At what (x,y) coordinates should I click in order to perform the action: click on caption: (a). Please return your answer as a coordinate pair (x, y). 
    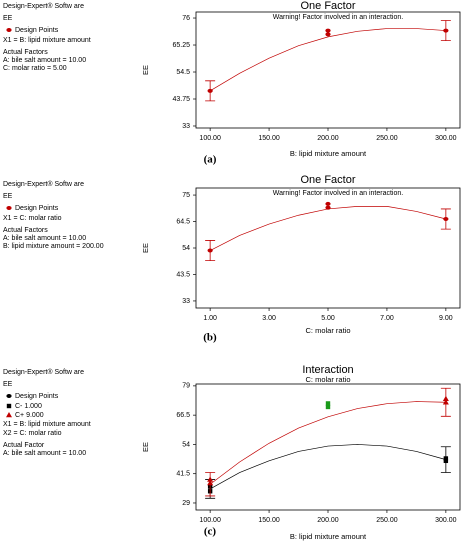
    Looking at the image, I should click on (210, 160).